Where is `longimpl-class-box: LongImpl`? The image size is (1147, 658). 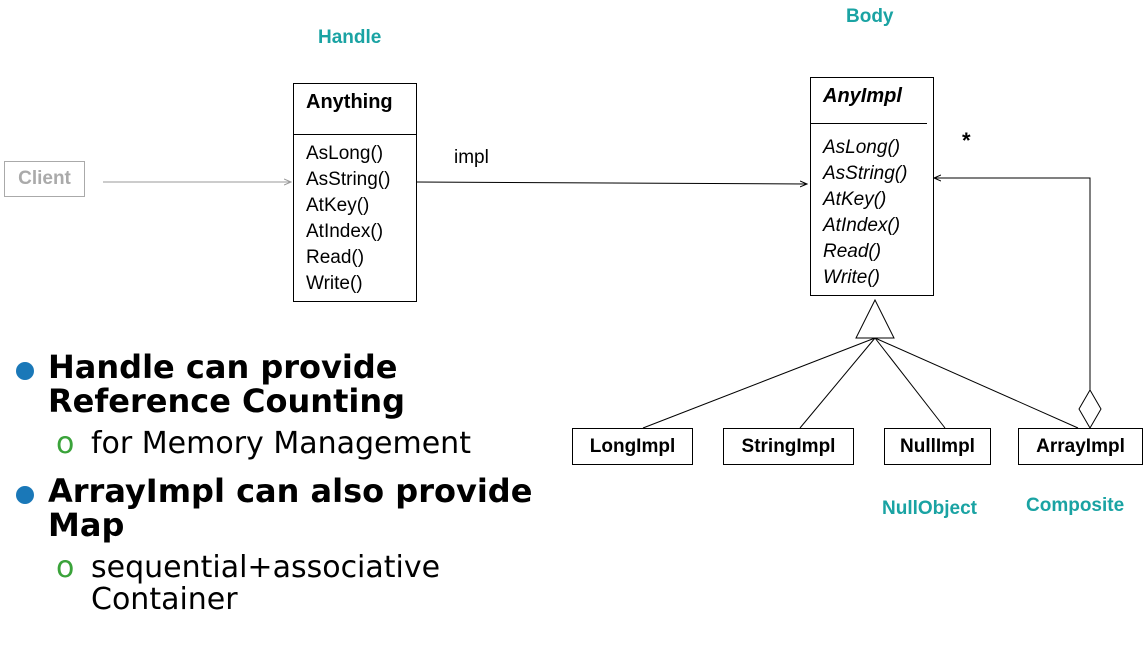
longimpl-class-box: LongImpl is located at coordinates (632, 446).